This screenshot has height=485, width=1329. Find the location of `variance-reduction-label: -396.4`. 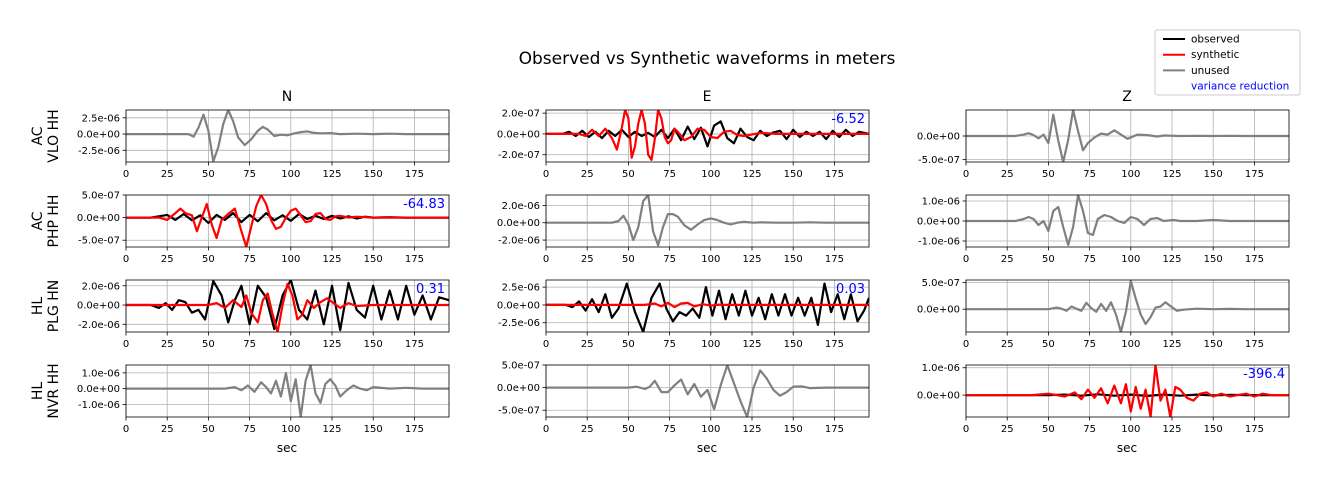

variance-reduction-label: -396.4 is located at coordinates (1264, 374).